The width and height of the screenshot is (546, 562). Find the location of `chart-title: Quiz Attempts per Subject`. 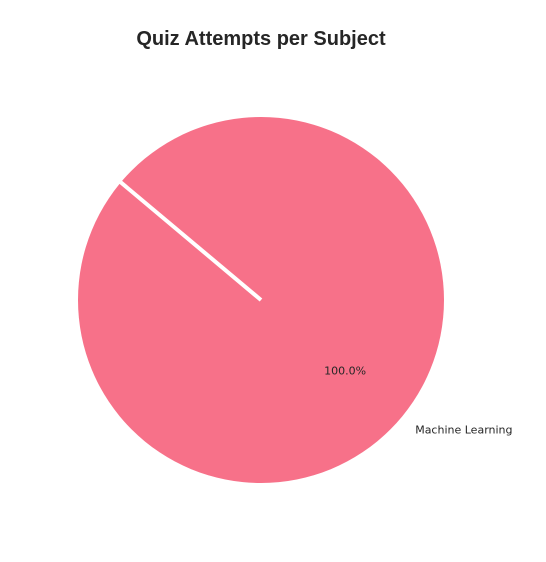

chart-title: Quiz Attempts per Subject is located at coordinates (261, 39).